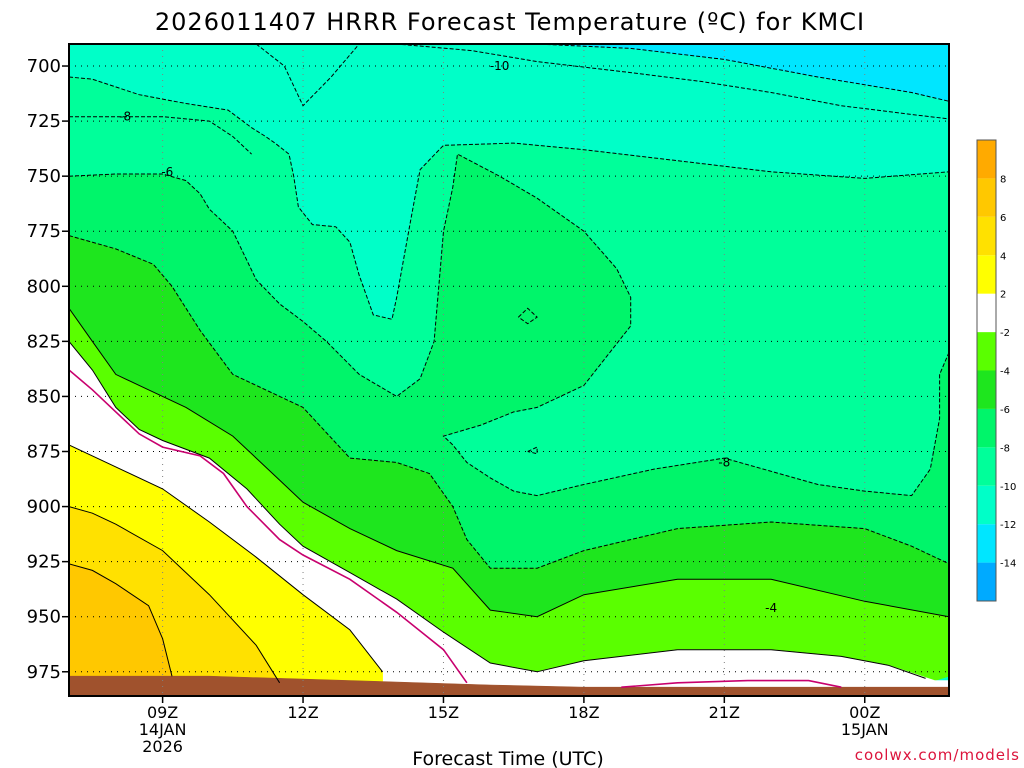 Image resolution: width=1024 pixels, height=768 pixels. Describe the element at coordinates (724, 712) in the screenshot. I see `x-tick-label: 21Z` at that location.